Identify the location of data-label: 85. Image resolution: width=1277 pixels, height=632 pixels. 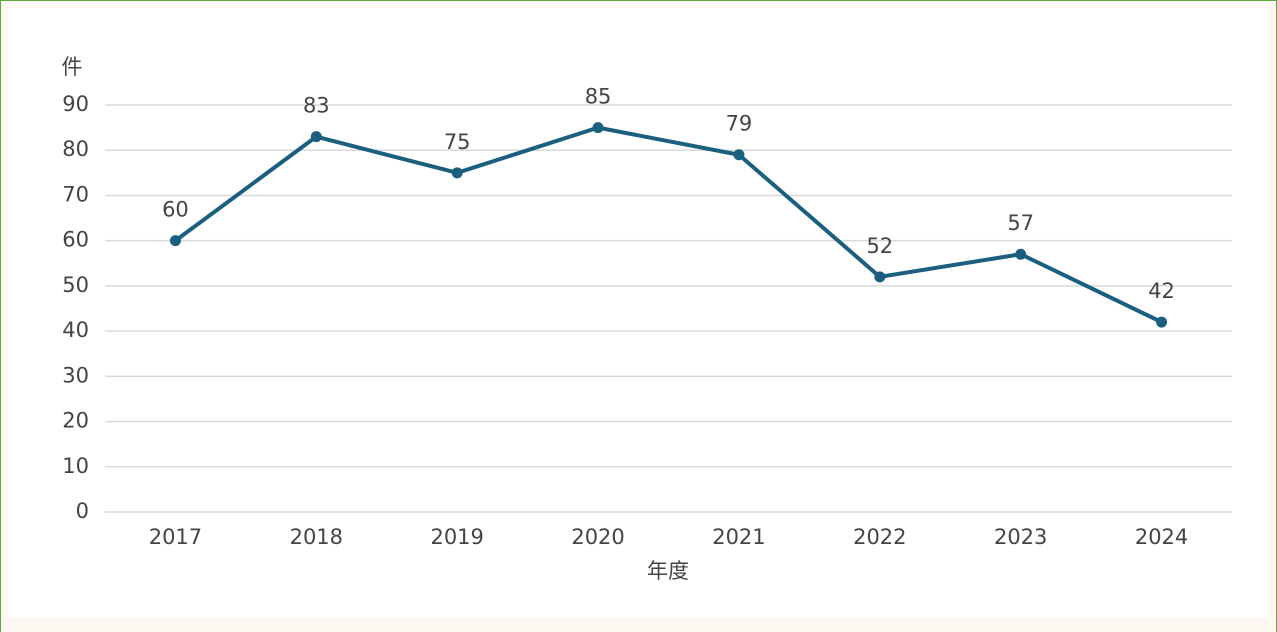
(598, 97).